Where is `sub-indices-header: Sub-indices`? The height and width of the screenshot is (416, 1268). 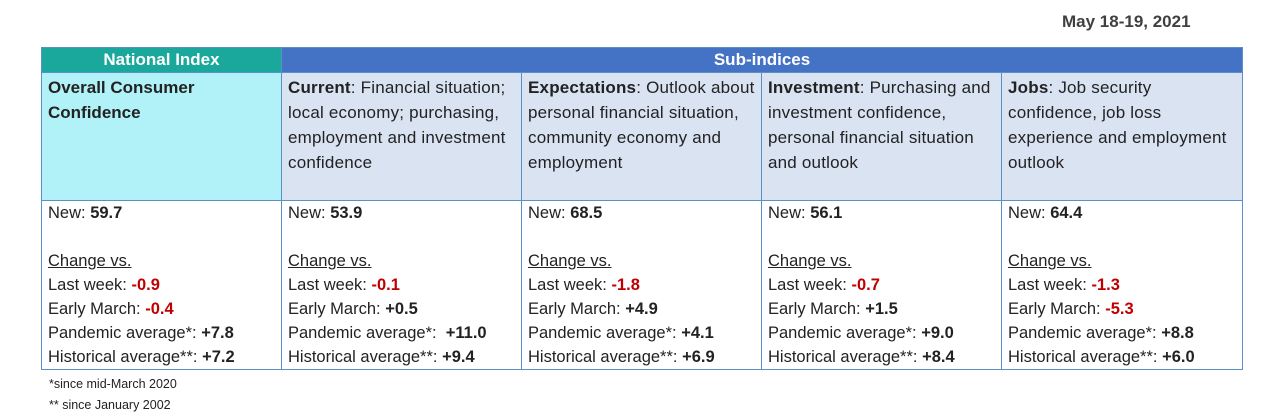 sub-indices-header: Sub-indices is located at coordinates (762, 60).